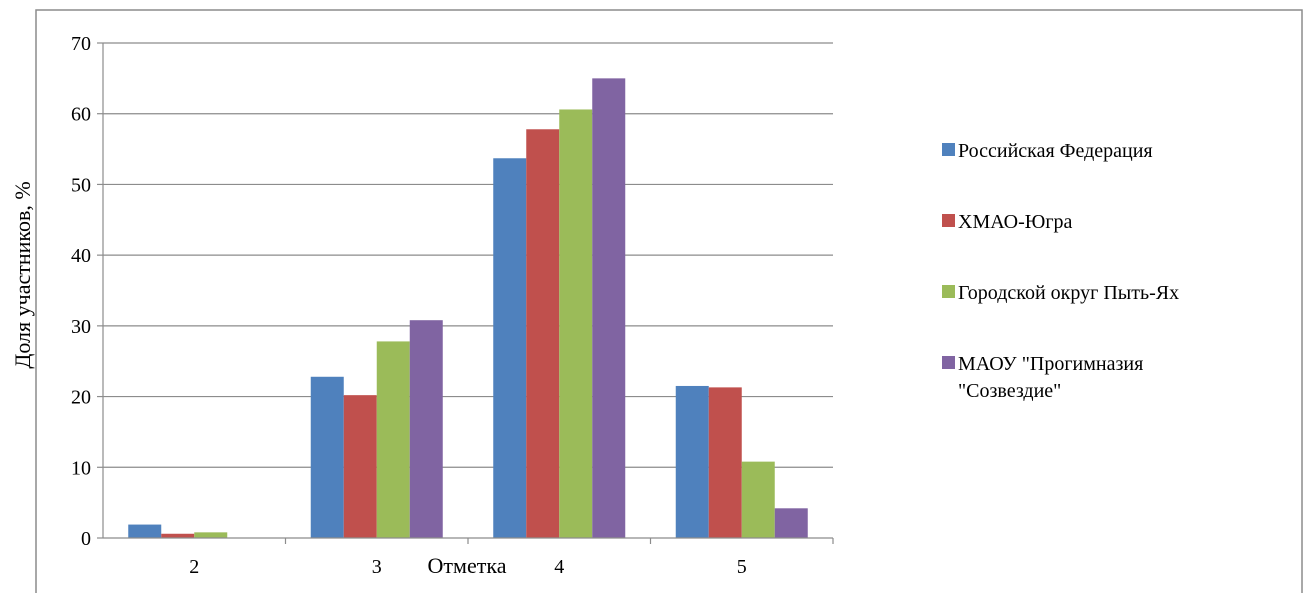 The width and height of the screenshot is (1305, 593). Describe the element at coordinates (81, 44) in the screenshot. I see `y-tick-label: 70` at that location.